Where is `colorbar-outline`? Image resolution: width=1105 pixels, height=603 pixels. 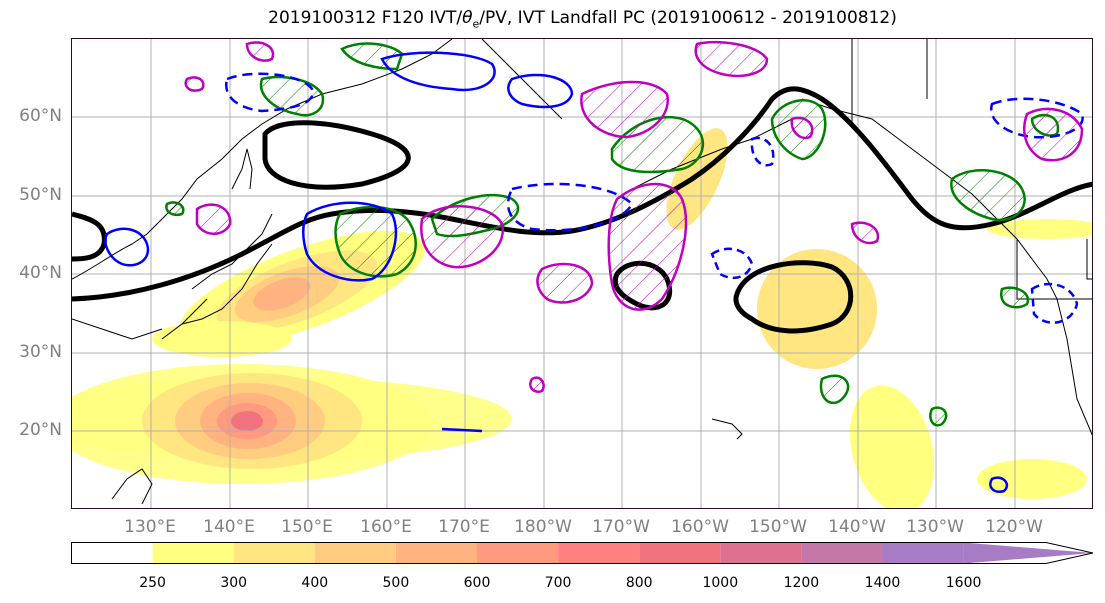 colorbar-outline is located at coordinates (582, 553).